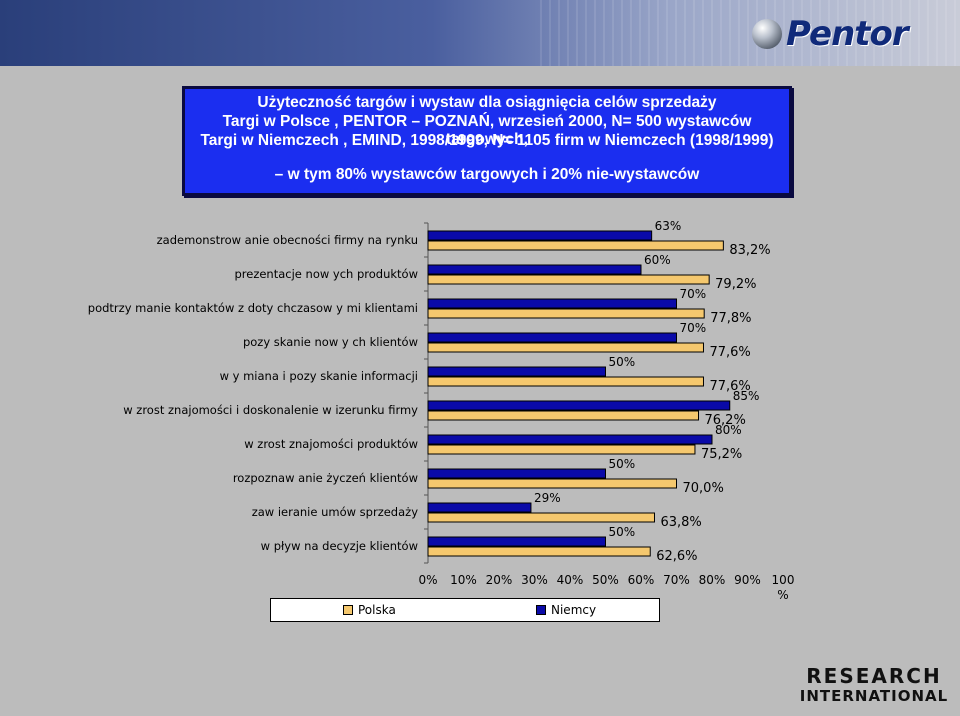 The height and width of the screenshot is (716, 960). I want to click on pentor-logo: Pentor, so click(830, 34).